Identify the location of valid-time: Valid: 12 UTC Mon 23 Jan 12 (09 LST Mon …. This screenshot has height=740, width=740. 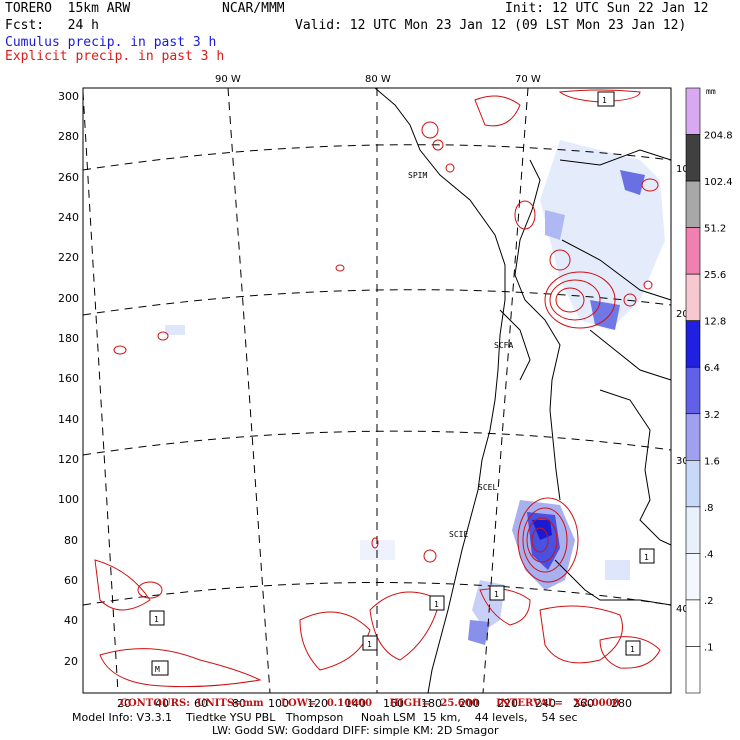
(491, 25).